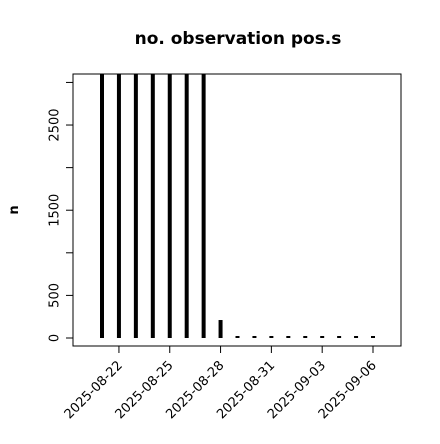 Image resolution: width=440 pixels, height=444 pixels. What do you see at coordinates (55, 210) in the screenshot?
I see `y-tick-label: 1500` at bounding box center [55, 210].